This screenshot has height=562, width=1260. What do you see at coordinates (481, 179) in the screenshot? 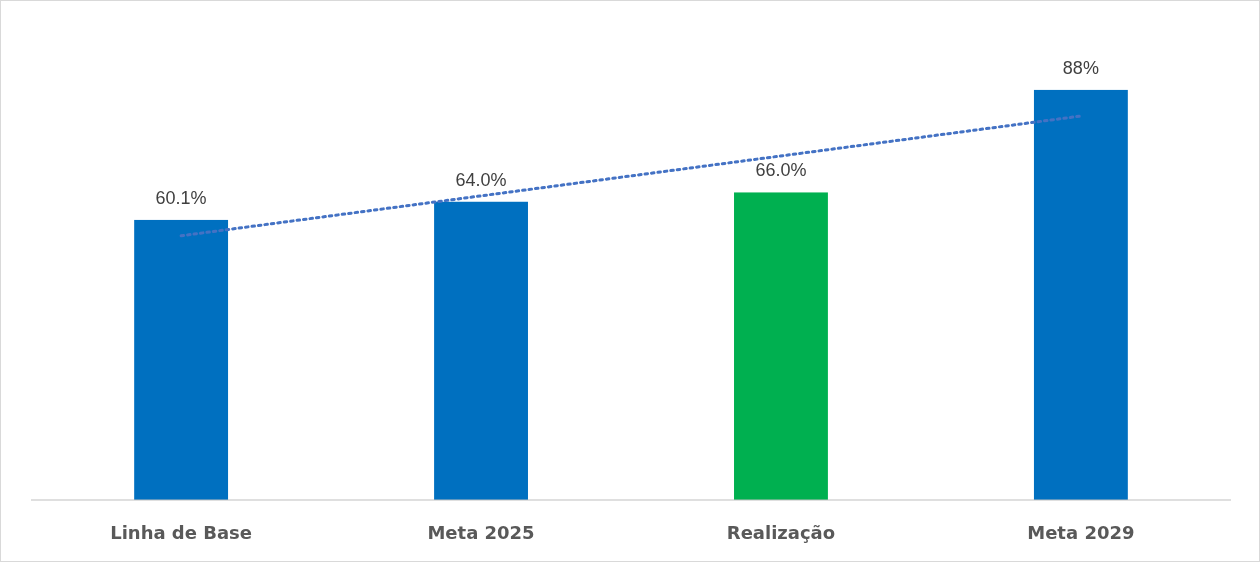
I see `data-label: 64.0%` at bounding box center [481, 179].